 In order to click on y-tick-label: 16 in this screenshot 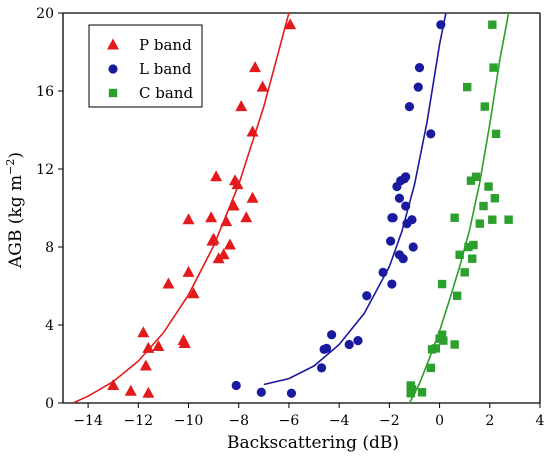, I will do `click(45, 92)`.